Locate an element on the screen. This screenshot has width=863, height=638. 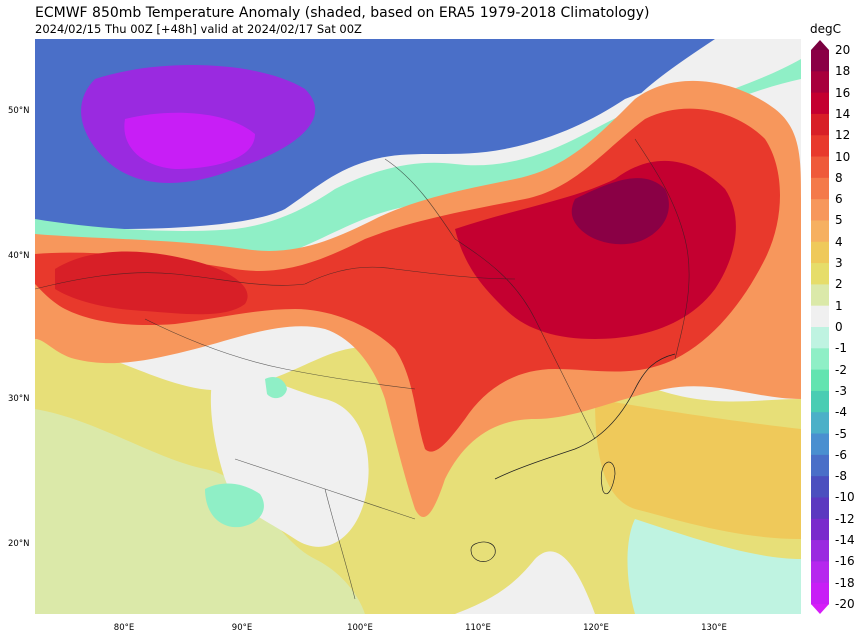
lat-label-20n: 20°N is located at coordinates (19, 544).